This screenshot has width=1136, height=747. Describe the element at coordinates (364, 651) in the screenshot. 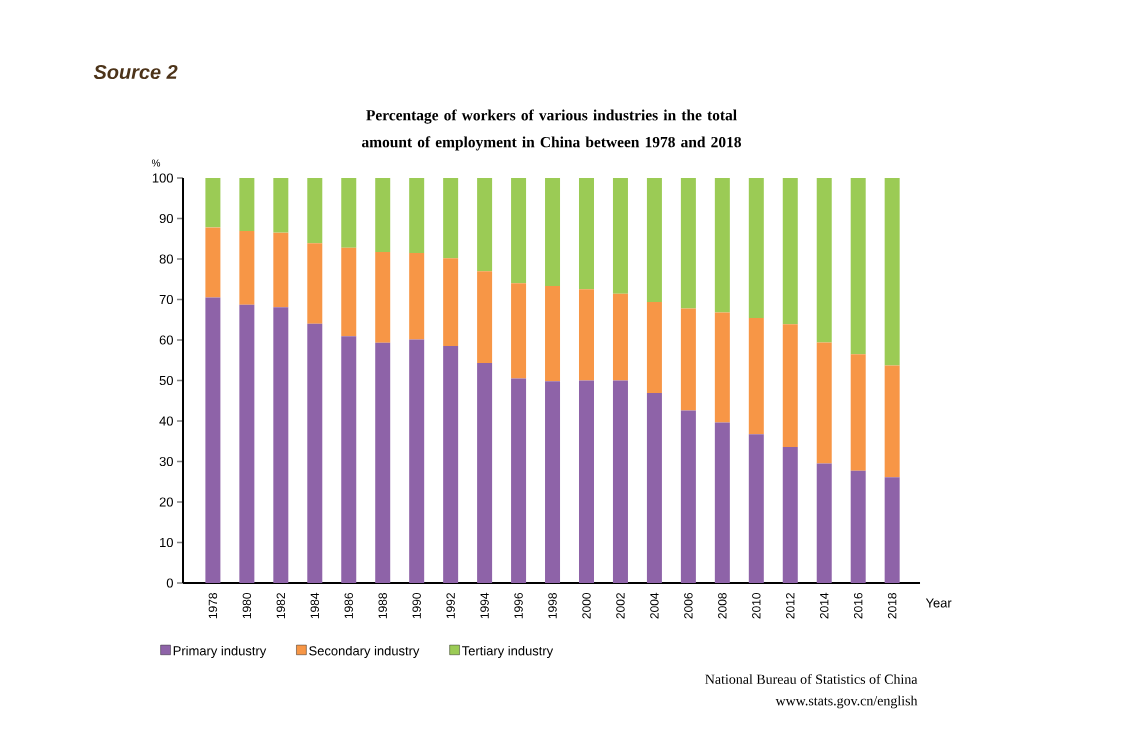

I see `legend-label: Secondary industry` at that location.